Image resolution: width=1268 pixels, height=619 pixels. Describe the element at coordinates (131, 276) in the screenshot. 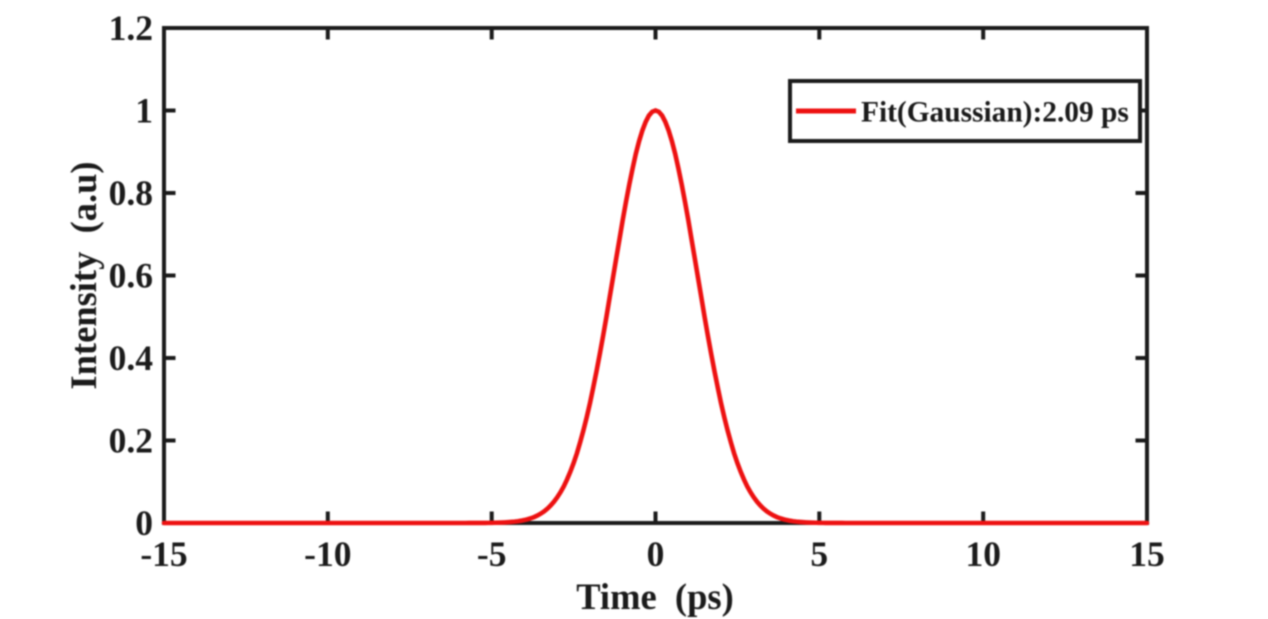

I see `svg-text: 0.6` at that location.